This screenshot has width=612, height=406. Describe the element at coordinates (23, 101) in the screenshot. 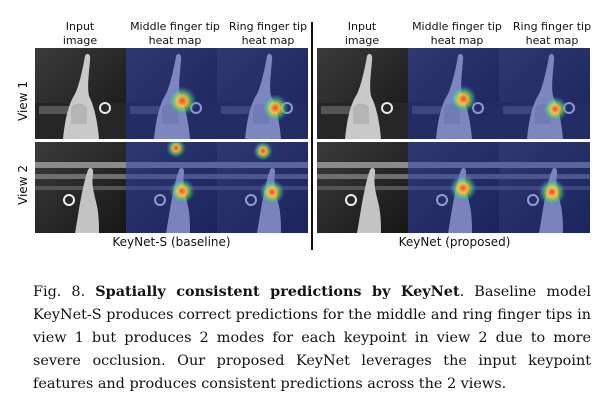

I see `row-label-view-1: View 1` at that location.